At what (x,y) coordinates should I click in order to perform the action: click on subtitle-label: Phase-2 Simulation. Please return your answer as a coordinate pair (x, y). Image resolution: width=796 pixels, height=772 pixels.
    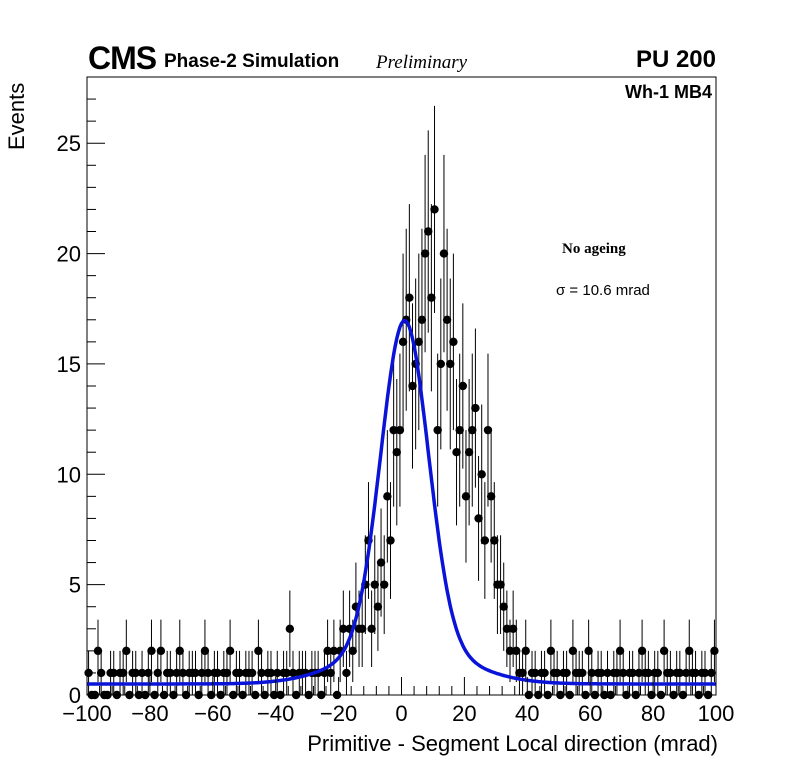
    Looking at the image, I should click on (252, 61).